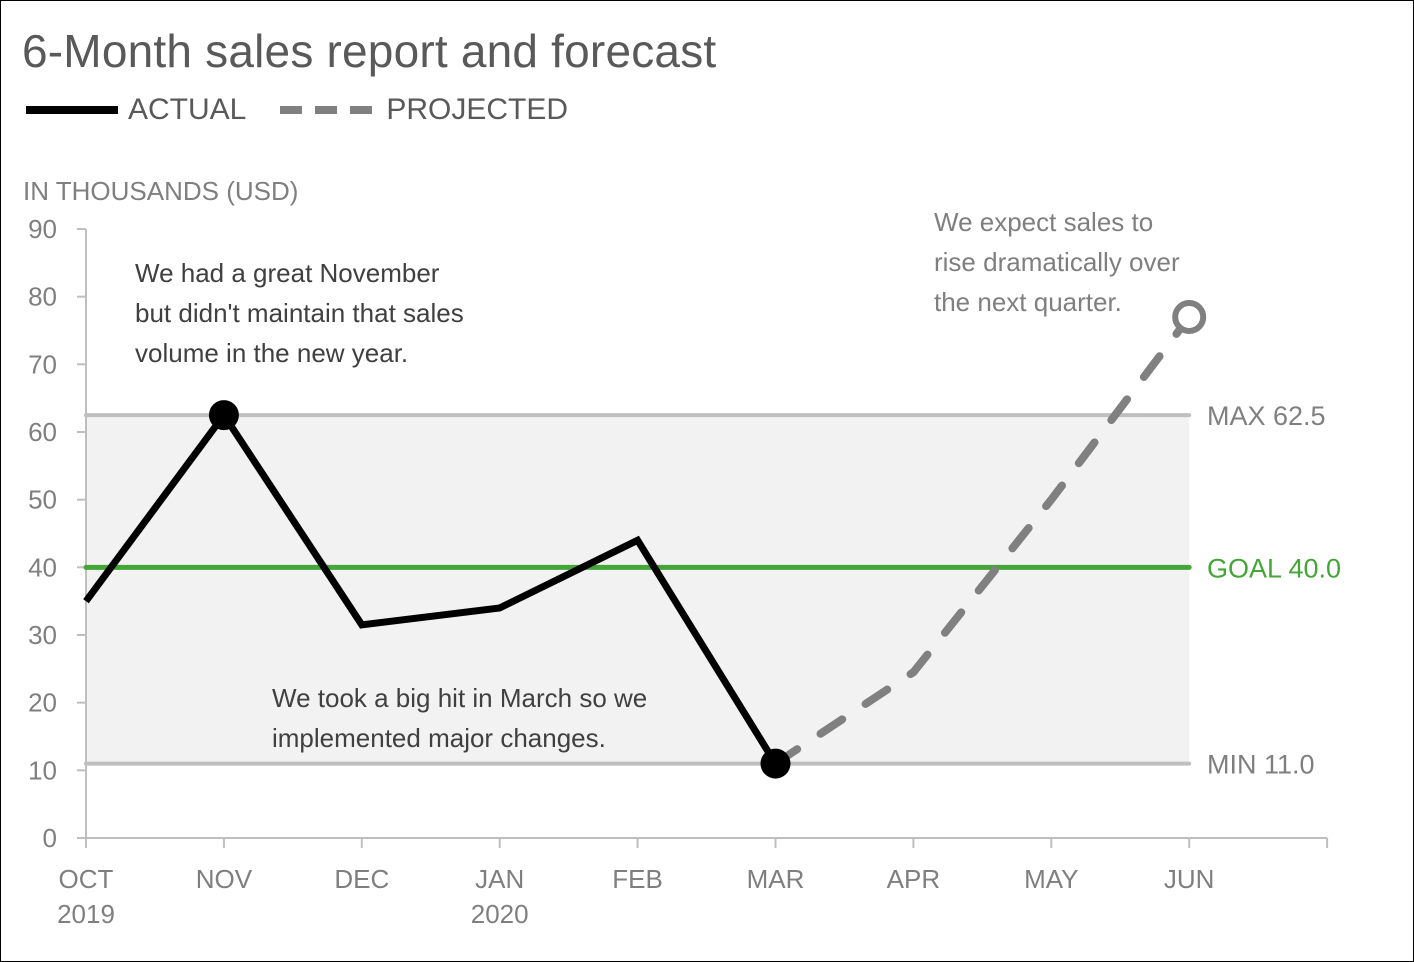  What do you see at coordinates (287, 273) in the screenshot?
I see `annotation-line: We had a great November` at bounding box center [287, 273].